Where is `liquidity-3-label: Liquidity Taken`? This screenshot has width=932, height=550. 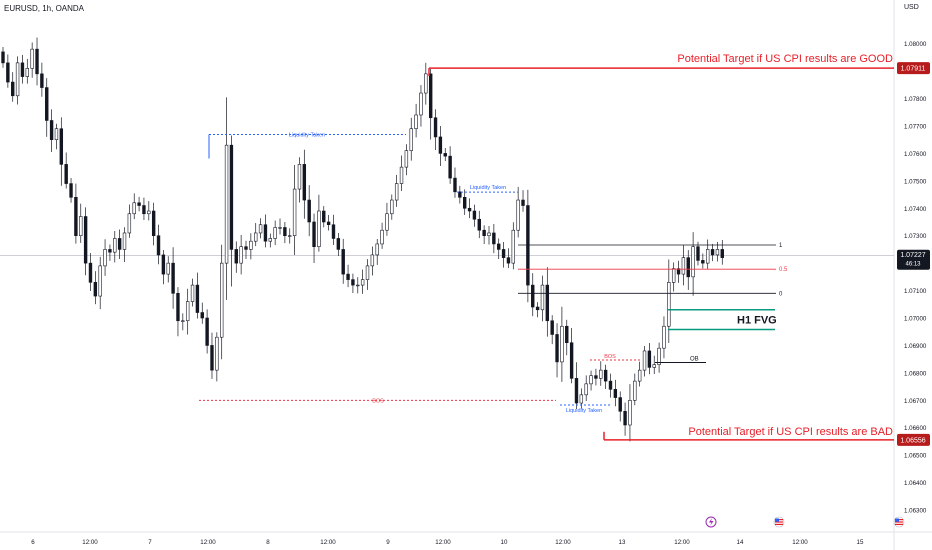
liquidity-3-label: Liquidity Taken is located at coordinates (584, 411).